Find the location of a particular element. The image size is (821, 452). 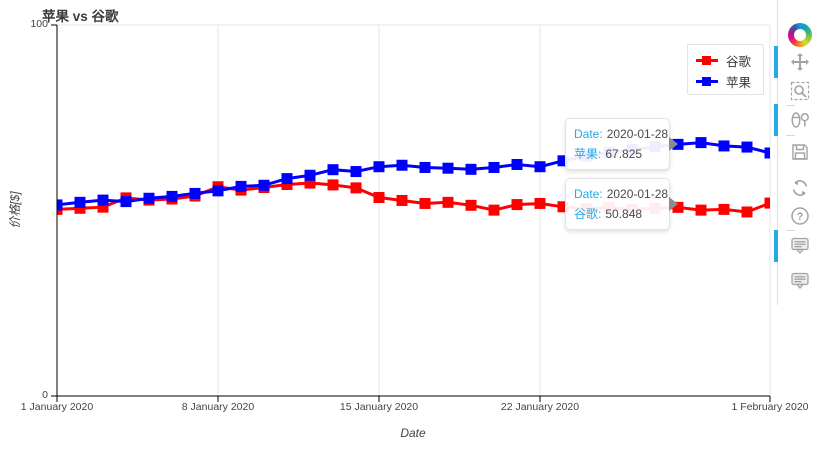

y-tick-label-0: 0 is located at coordinates (45, 395).